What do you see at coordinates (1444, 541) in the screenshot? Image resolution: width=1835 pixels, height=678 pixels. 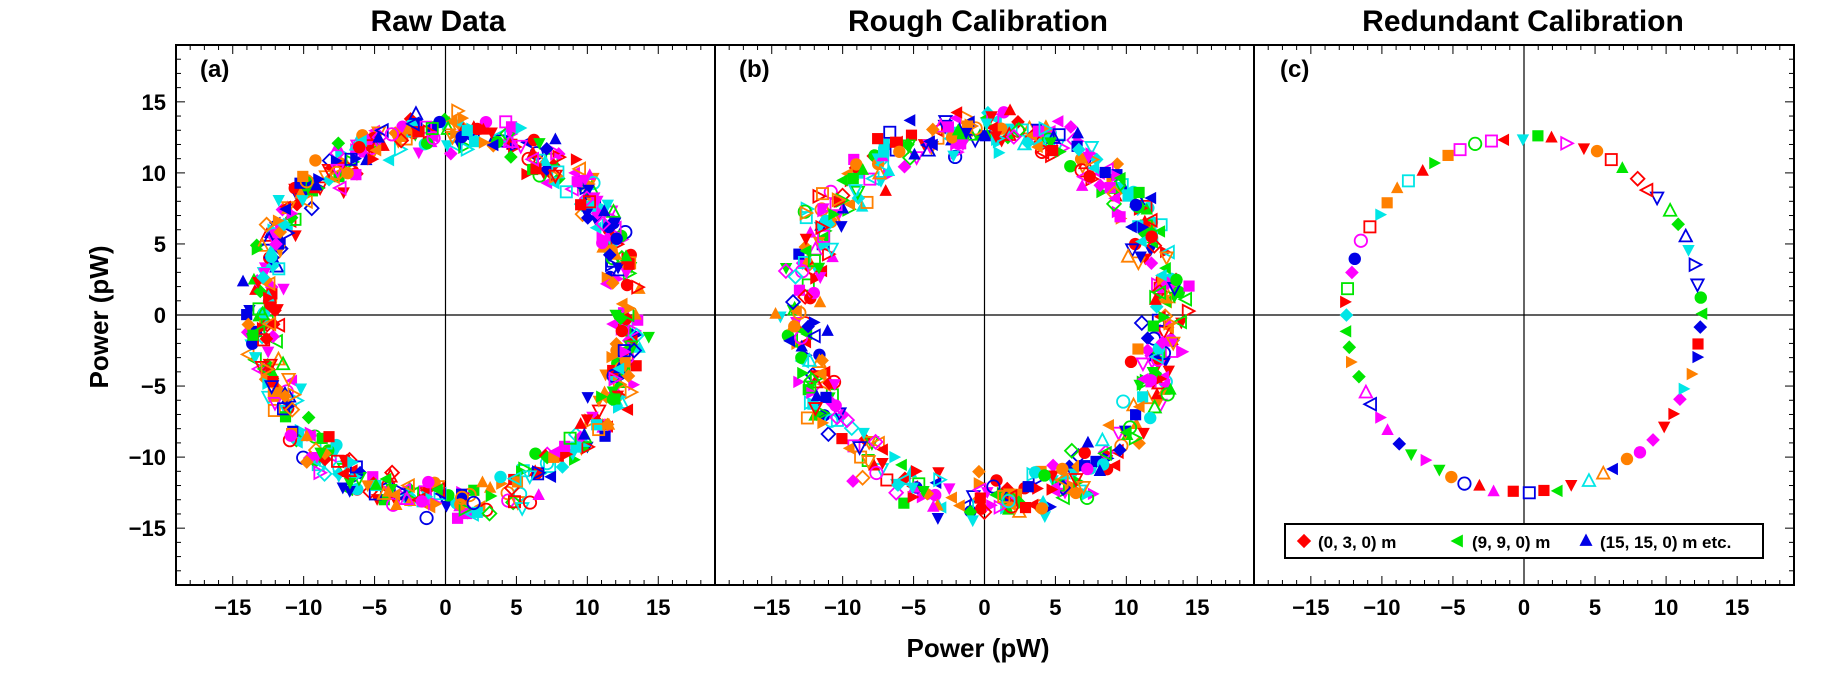 I see `legend-markers` at bounding box center [1444, 541].